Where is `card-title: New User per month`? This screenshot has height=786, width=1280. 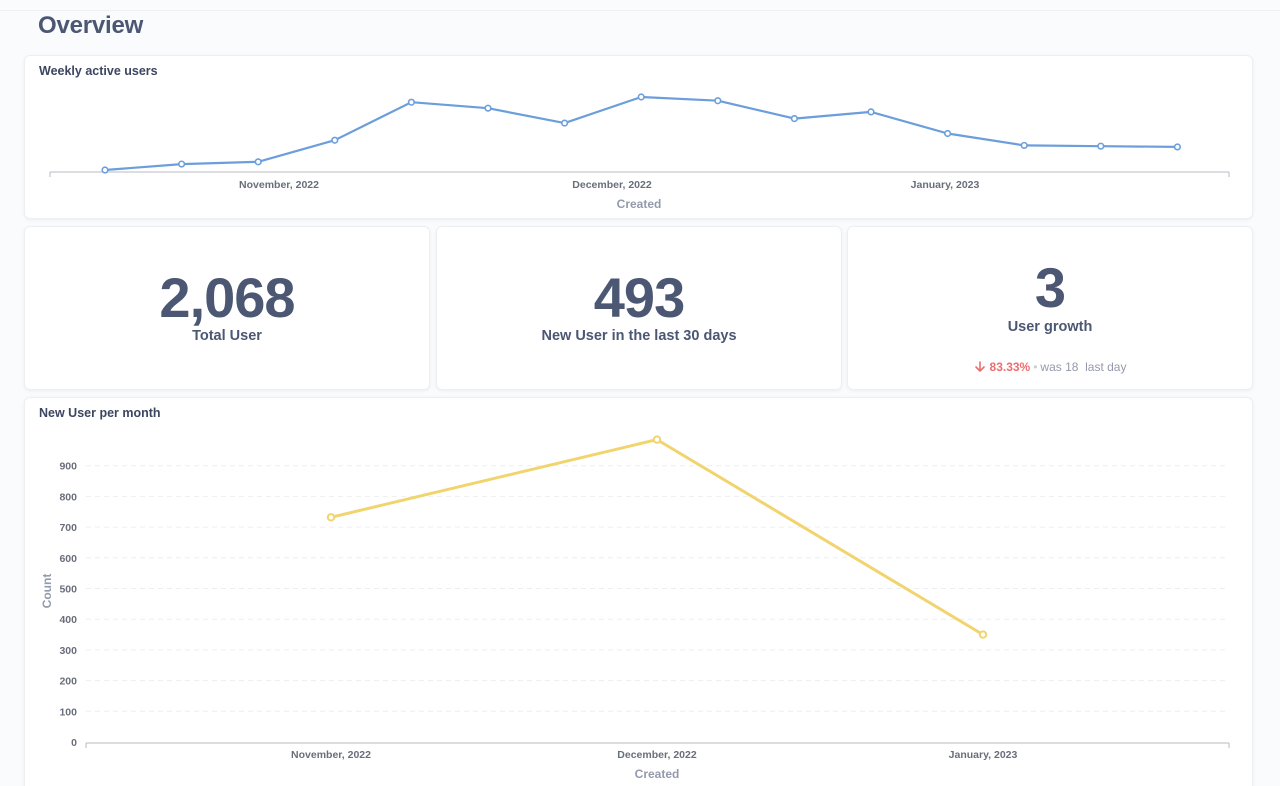 card-title: New User per month is located at coordinates (100, 413).